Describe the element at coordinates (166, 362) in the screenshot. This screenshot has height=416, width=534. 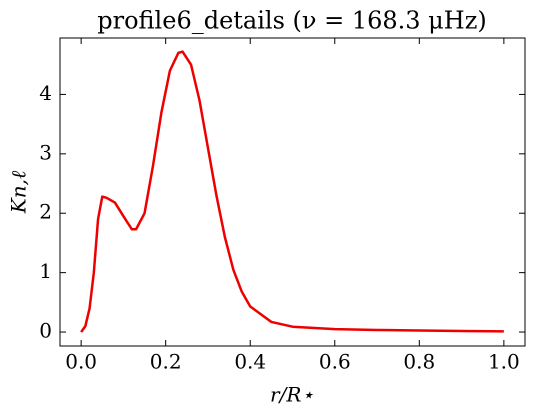
I see `x-tick-label: 0.2` at that location.